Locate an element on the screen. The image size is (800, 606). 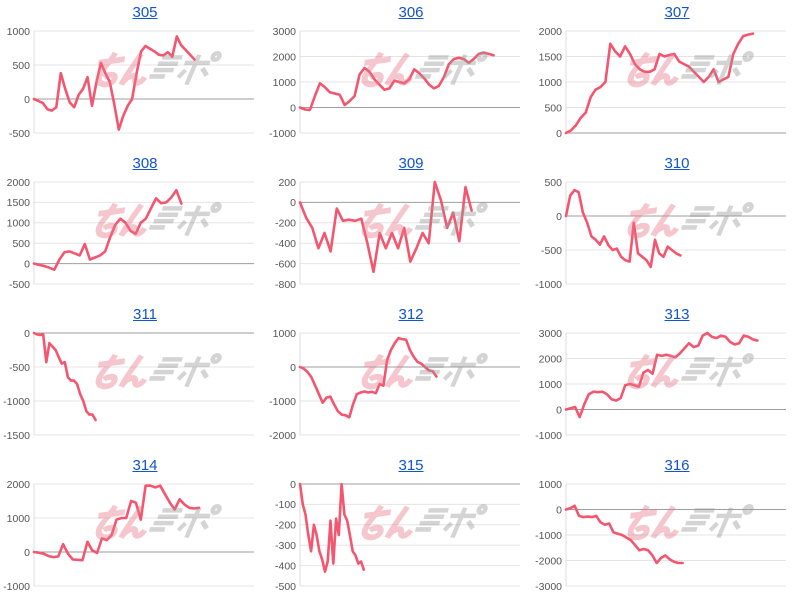
chart-canvas: 200 0 -200 -400 -600 -800 is located at coordinates (397, 234).